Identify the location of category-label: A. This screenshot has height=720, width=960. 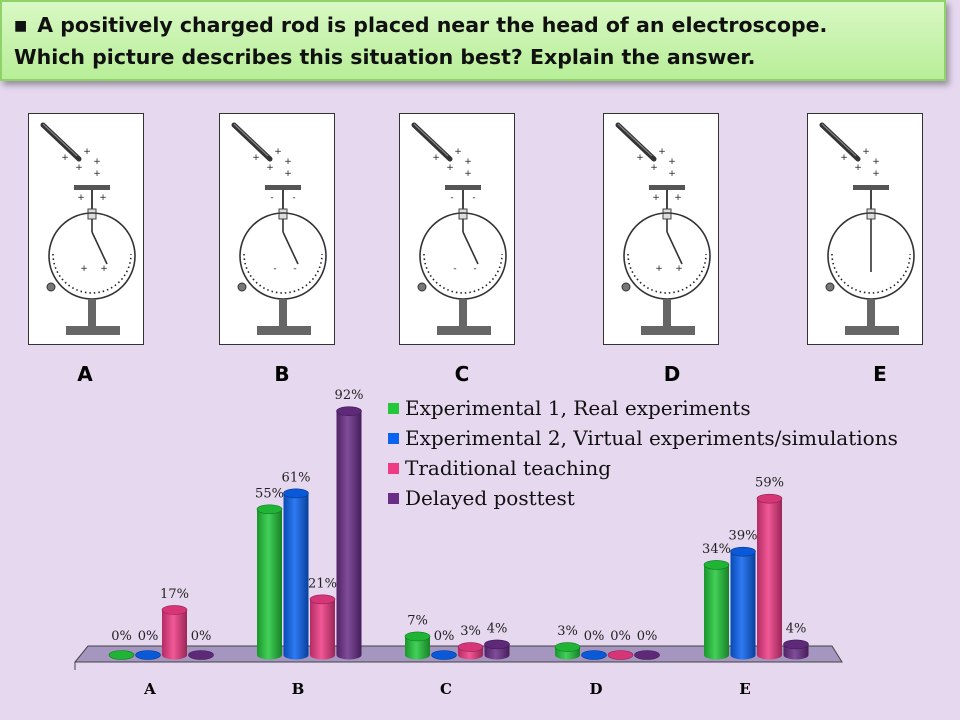
(149, 689).